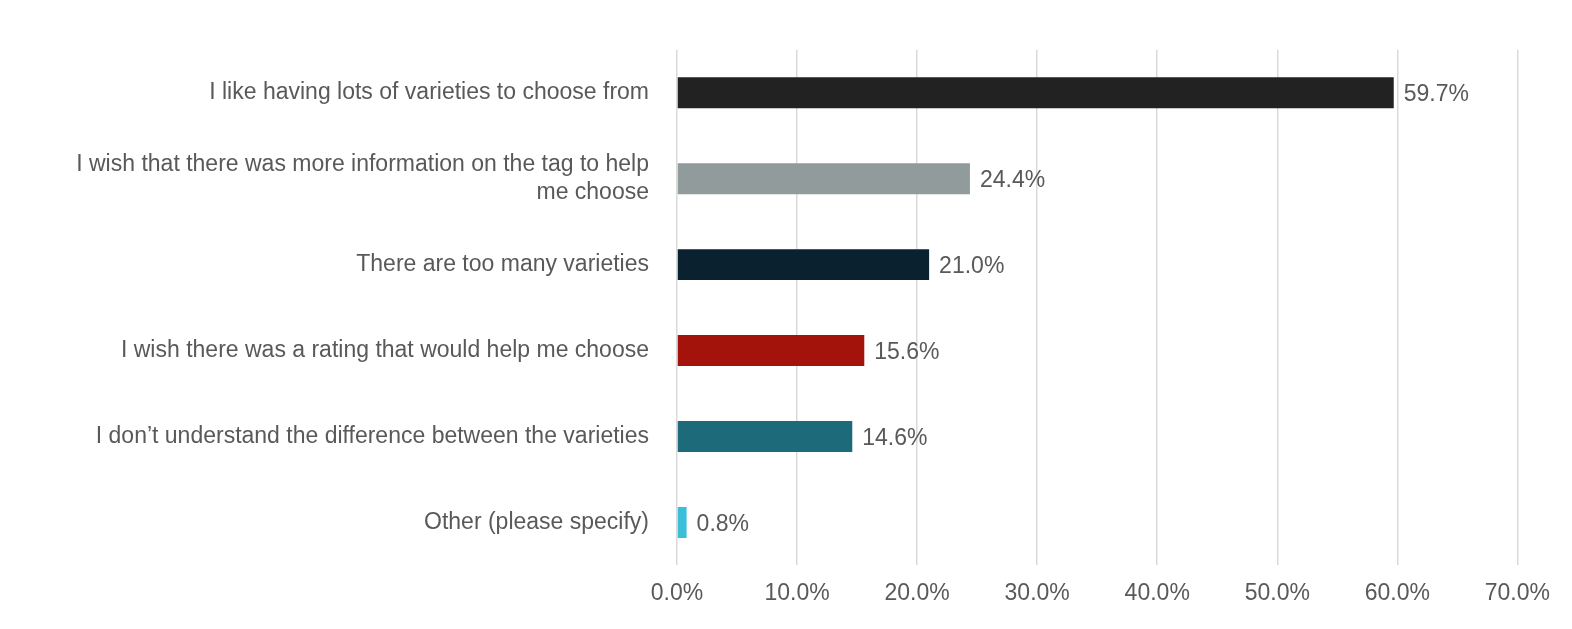 This screenshot has height=629, width=1572. Describe the element at coordinates (362, 177) in the screenshot. I see `y-tick-label: I wish that there was more information on the tag to help me choose` at that location.